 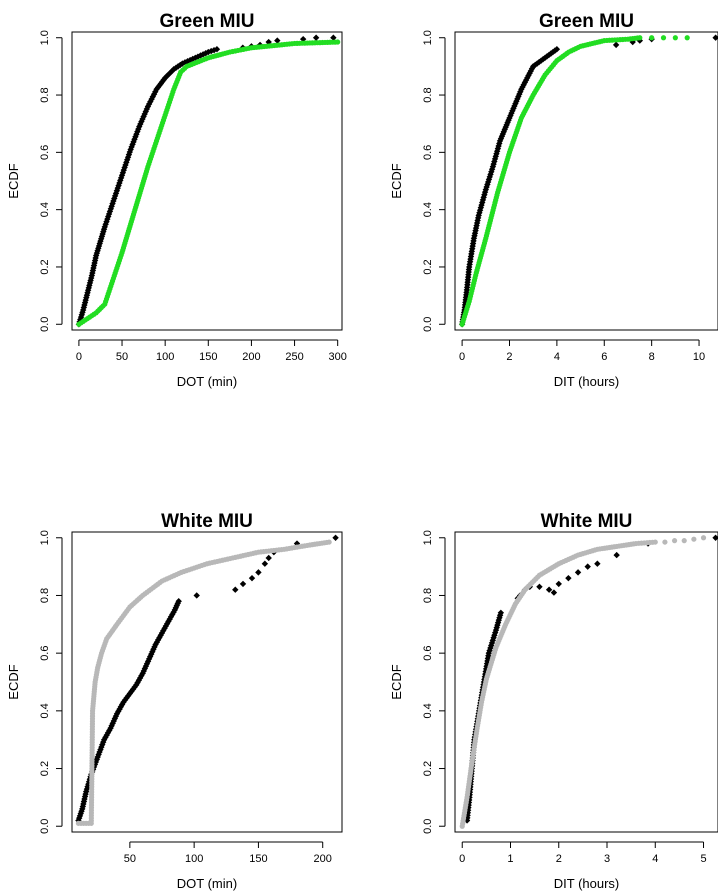 I want to click on x-tick-label: 100, so click(x=165, y=357).